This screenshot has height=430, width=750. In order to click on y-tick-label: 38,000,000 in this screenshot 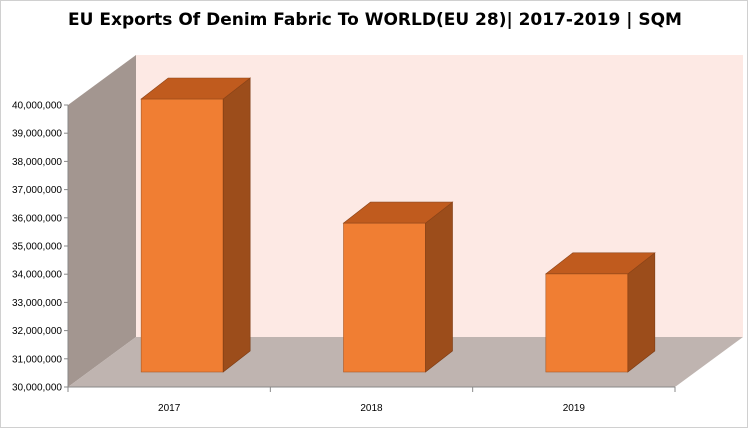, I will do `click(37, 162)`.